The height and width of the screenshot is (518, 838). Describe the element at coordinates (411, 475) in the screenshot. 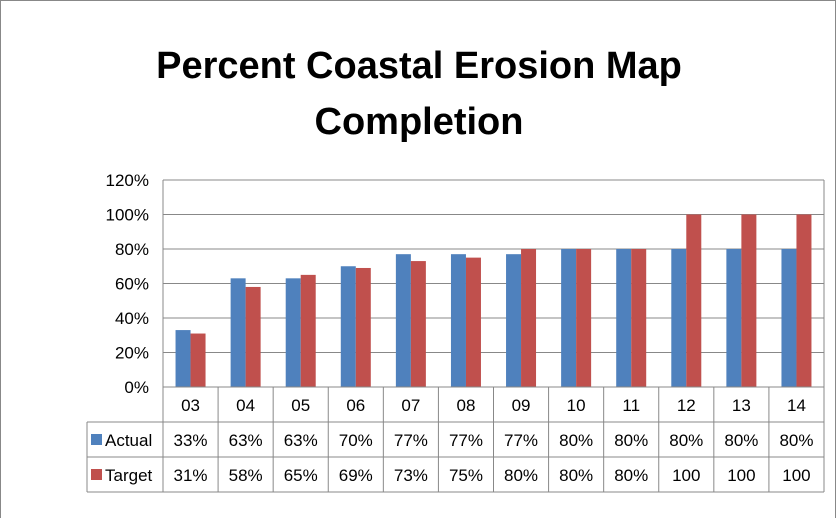

I see `table-cell-target: 73%` at that location.